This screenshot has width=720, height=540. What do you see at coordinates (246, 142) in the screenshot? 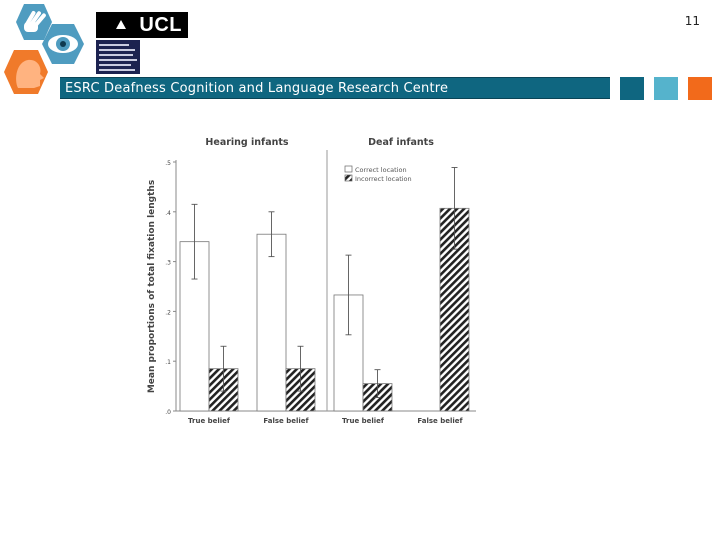
I see `panel-title: Hearing infants` at bounding box center [246, 142].